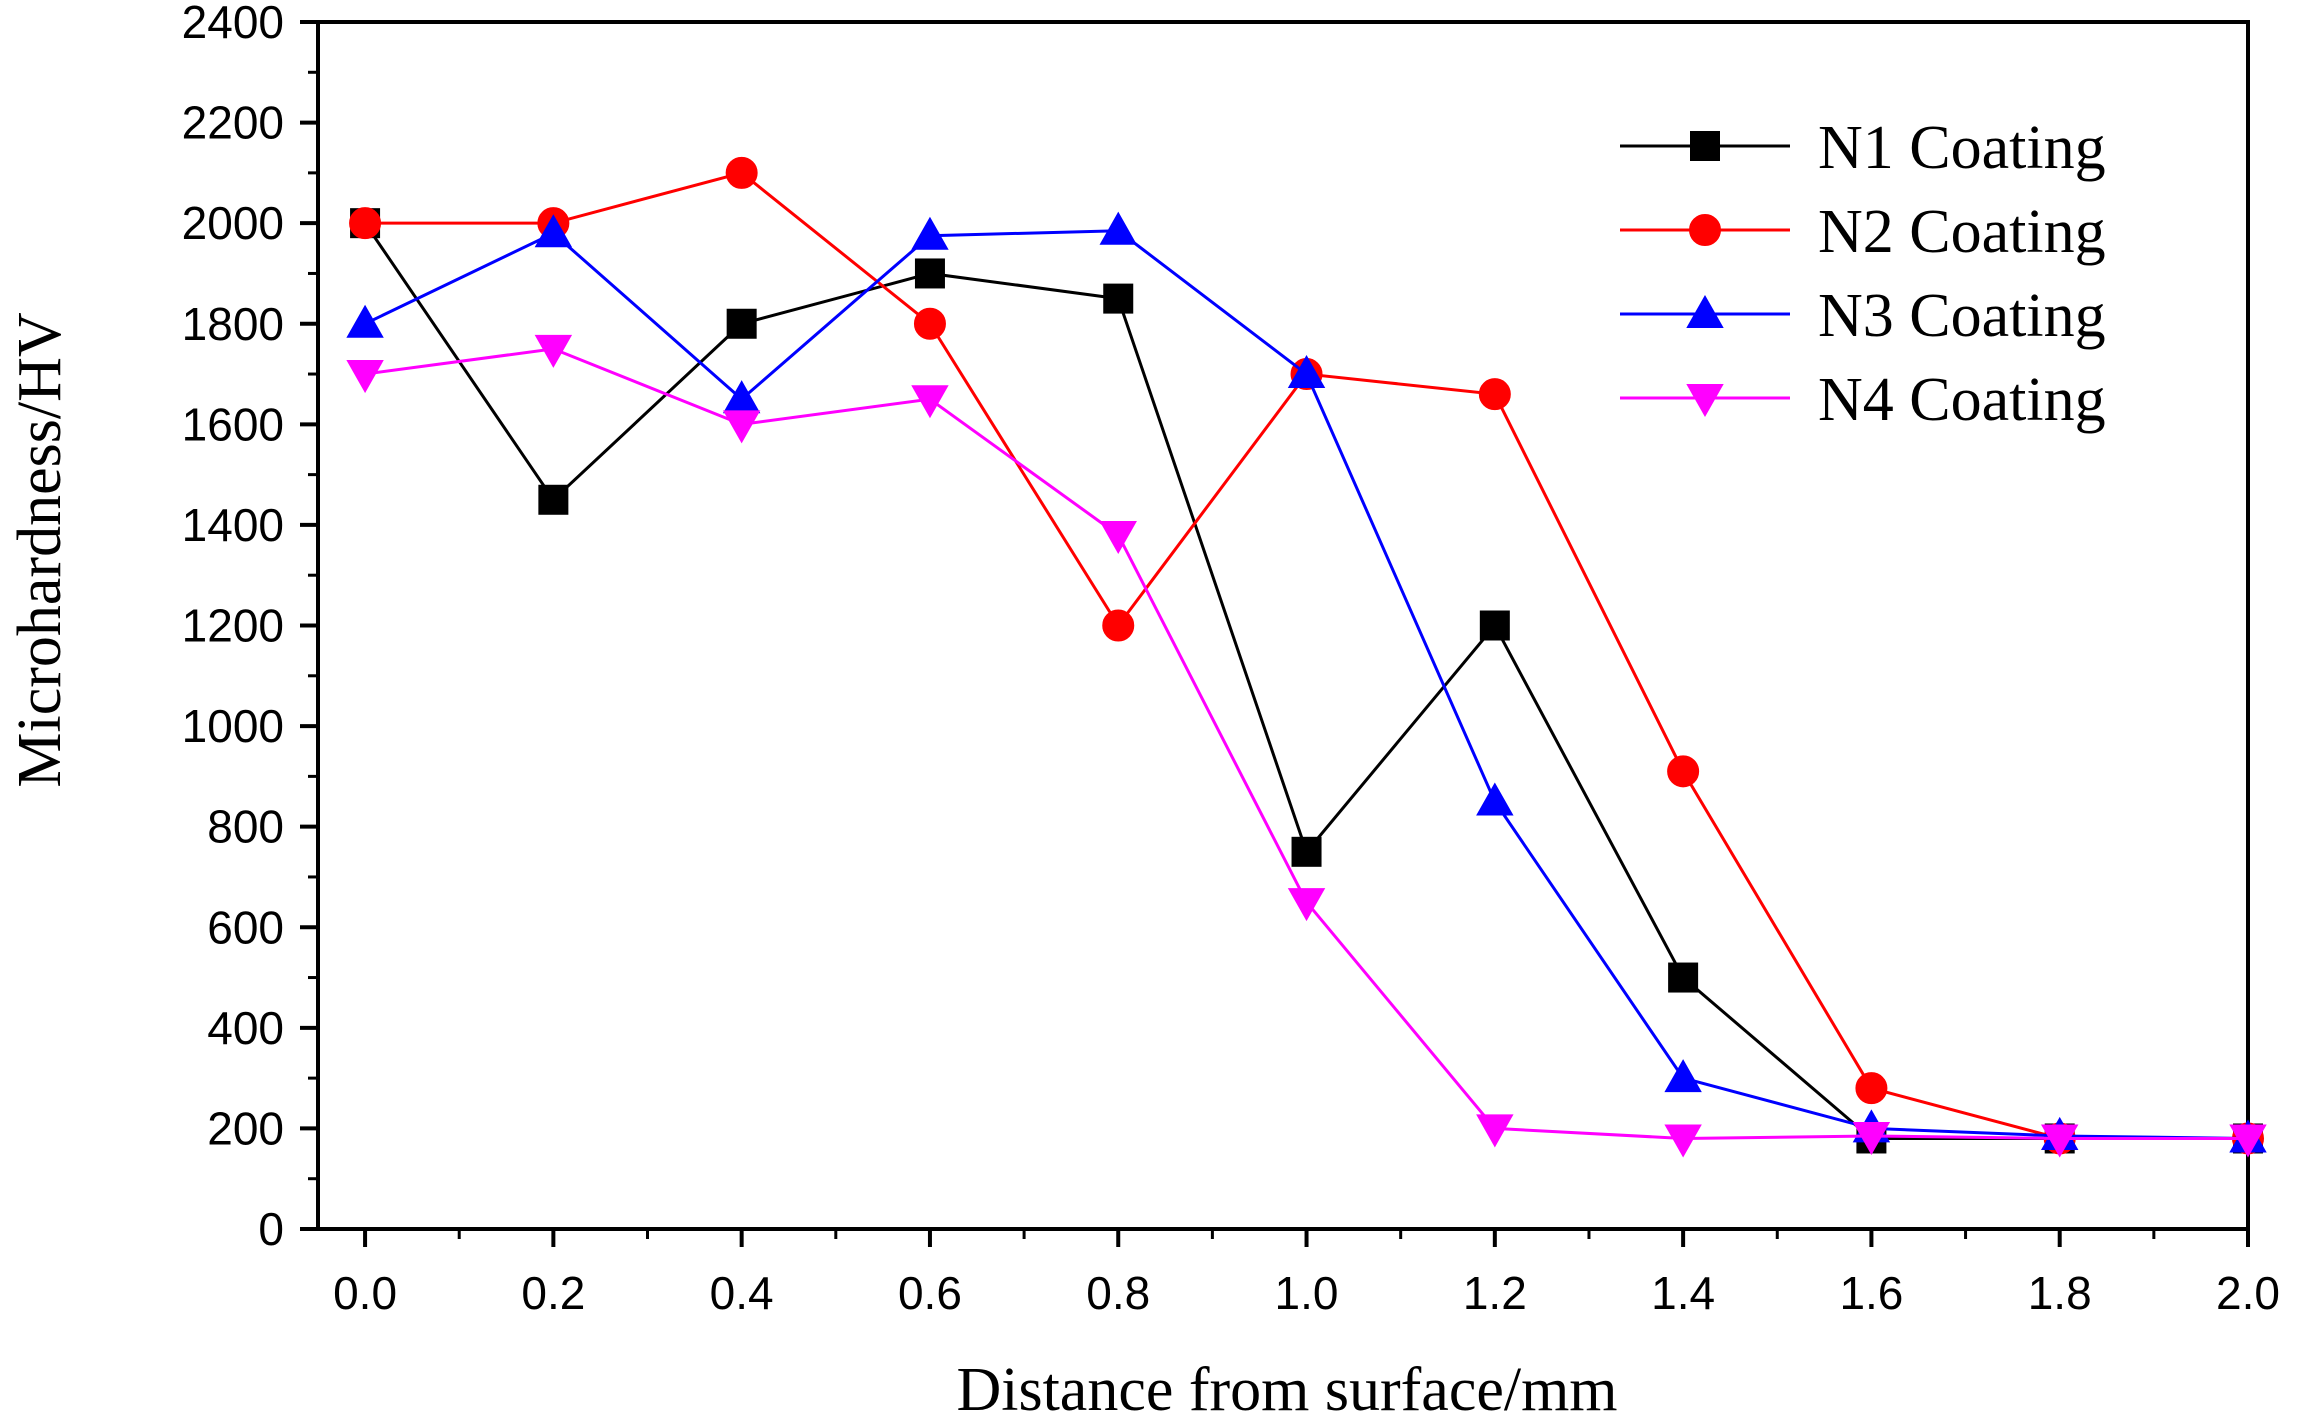 This screenshot has height=1427, width=2297. Describe the element at coordinates (2060, 1293) in the screenshot. I see `x-tick-label: 1.8` at that location.